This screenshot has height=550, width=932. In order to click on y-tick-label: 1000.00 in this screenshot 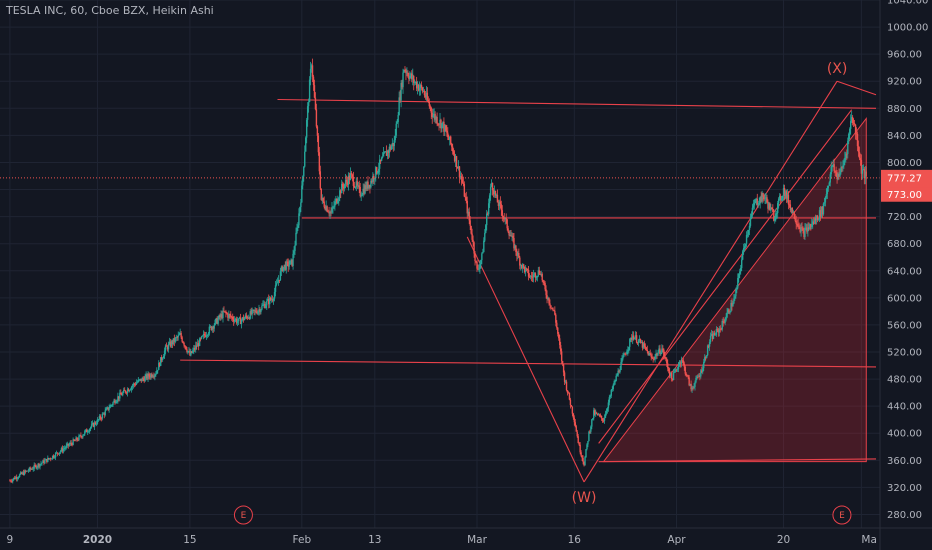, I will do `click(907, 28)`.